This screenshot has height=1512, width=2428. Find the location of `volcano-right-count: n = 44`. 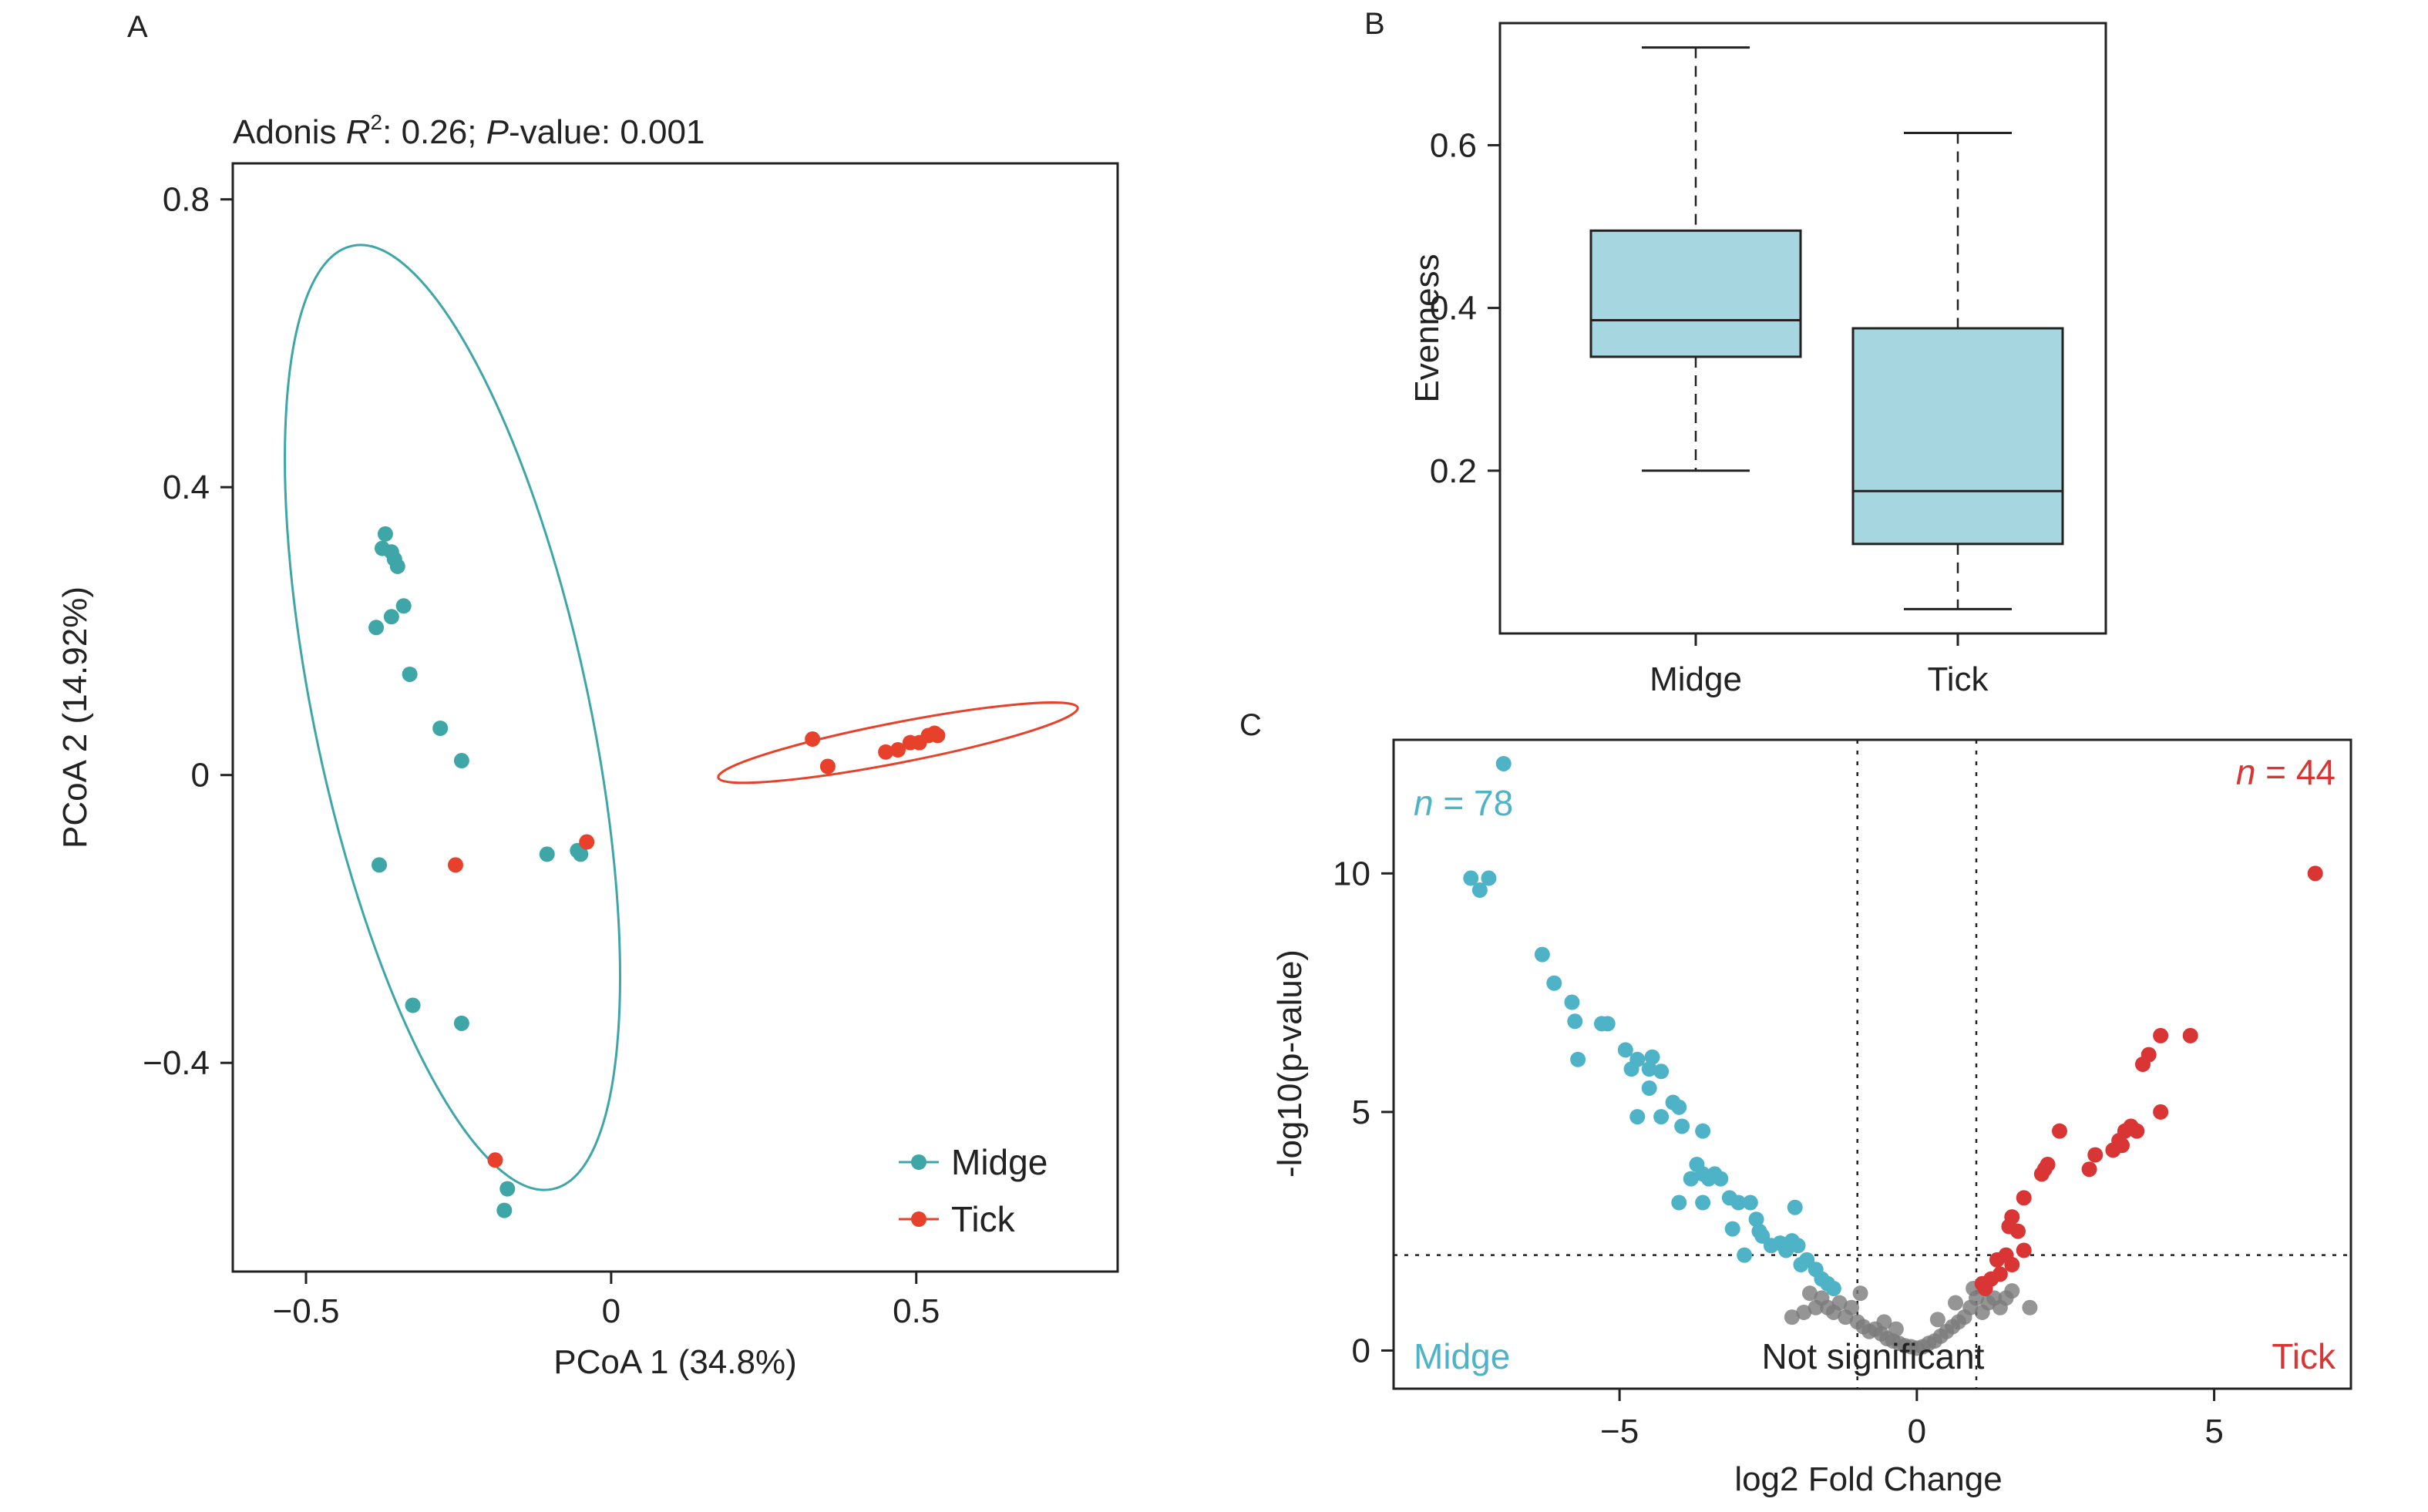

volcano-right-count: n = 44 is located at coordinates (2286, 772).